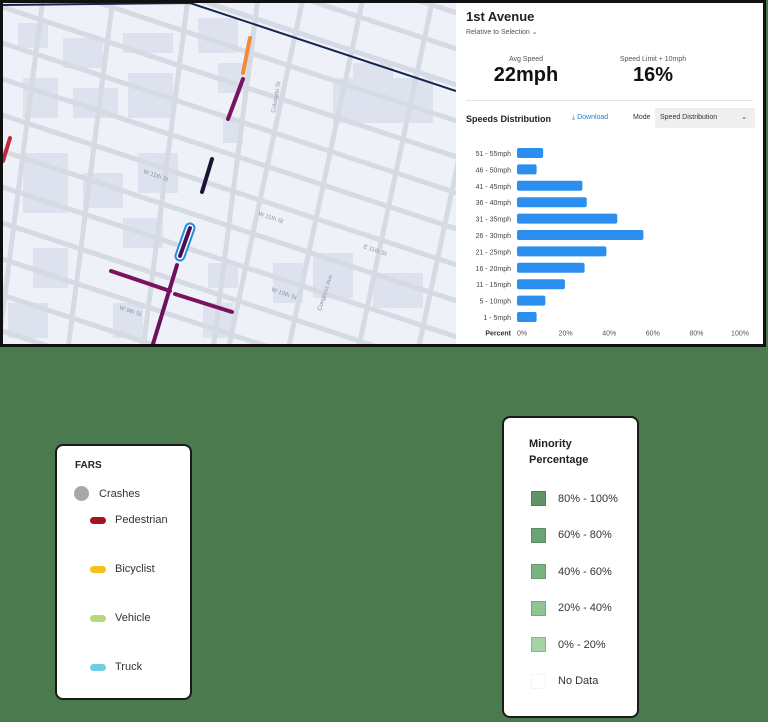 This screenshot has width=768, height=722. I want to click on x-tick-label: 100%, so click(740, 333).